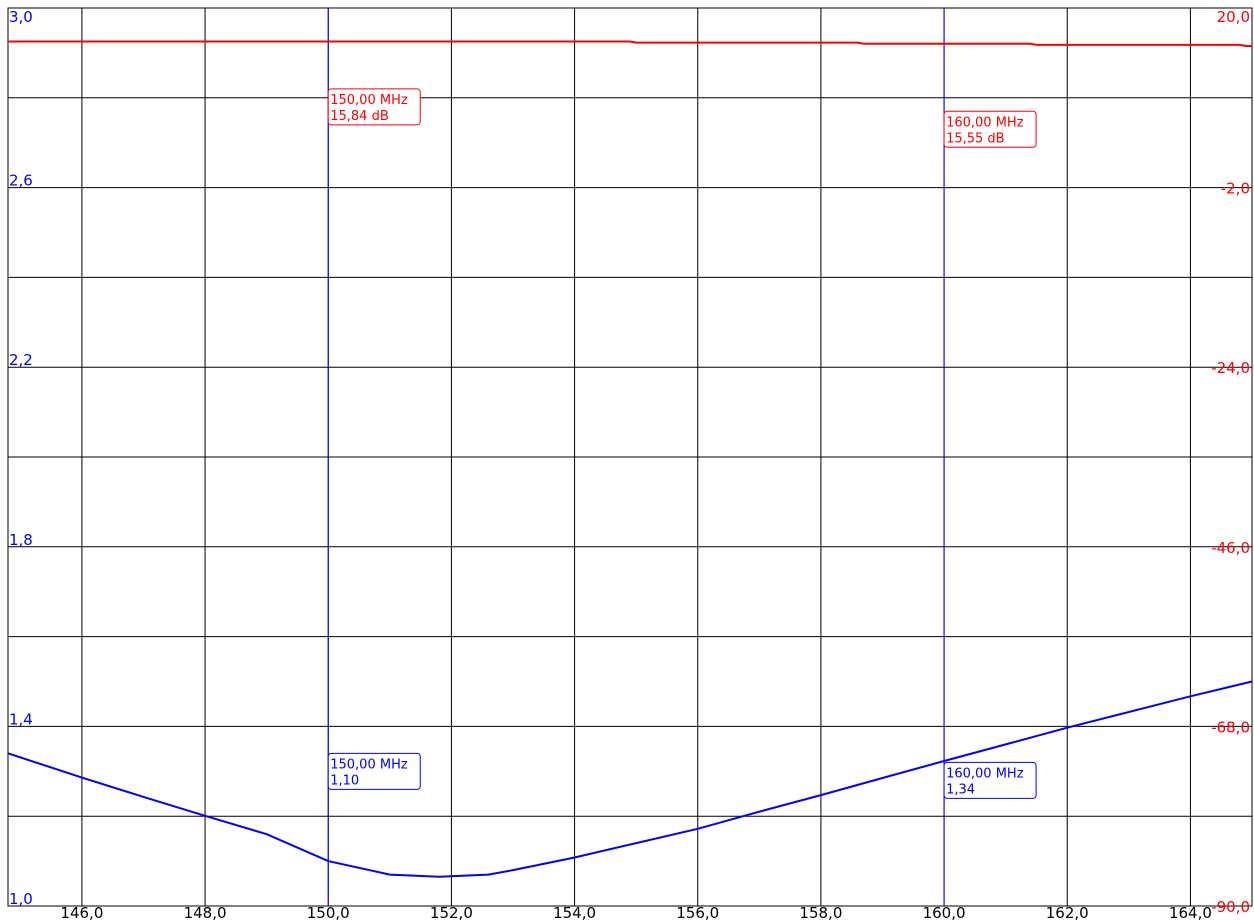 This screenshot has height=921, width=1254. What do you see at coordinates (1233, 17) in the screenshot?
I see `y-right-tick-label: 20,0` at bounding box center [1233, 17].